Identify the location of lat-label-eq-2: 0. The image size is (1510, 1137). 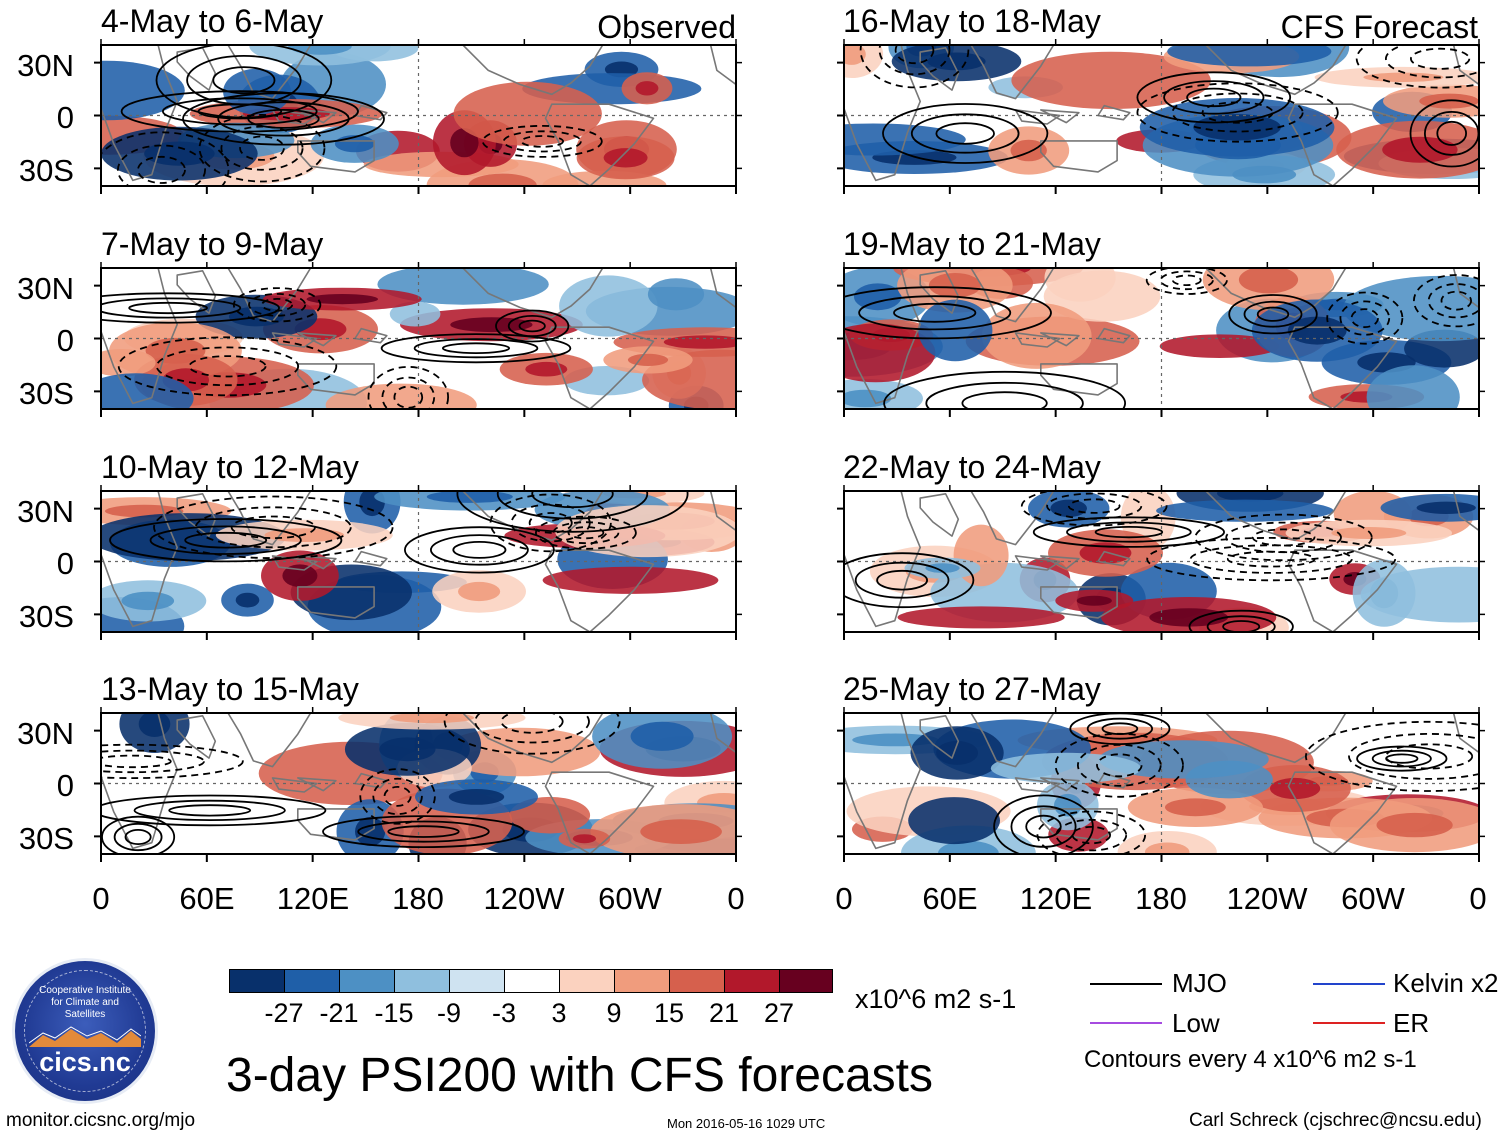
(65, 340).